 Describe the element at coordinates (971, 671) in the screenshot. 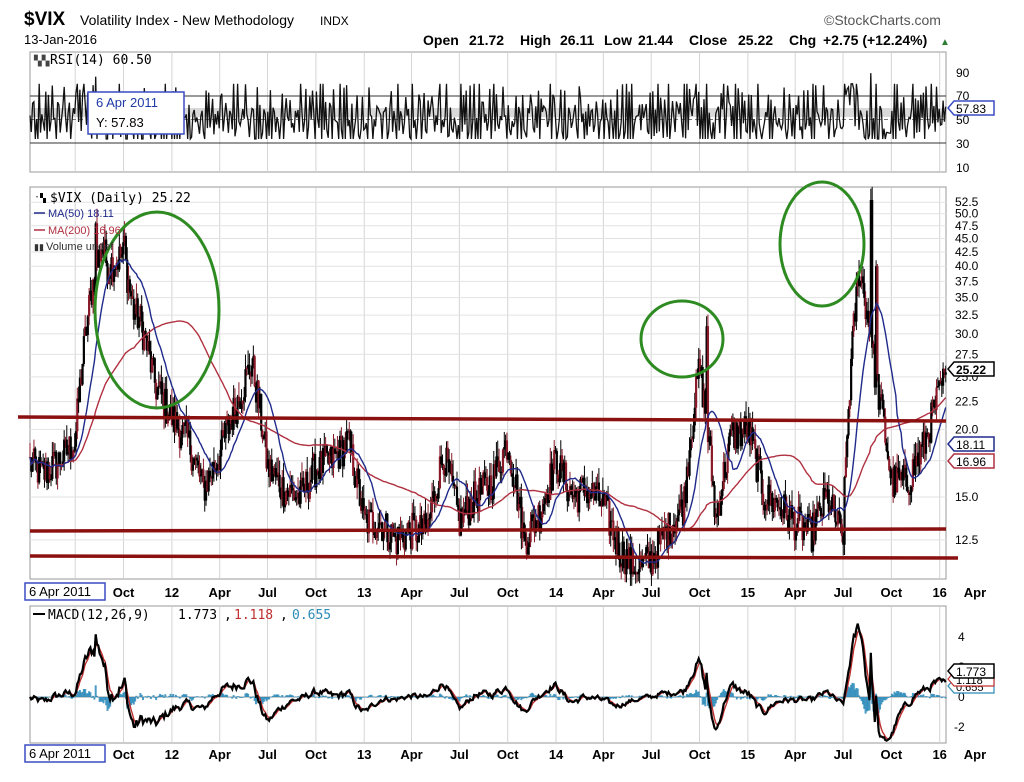

I see `macd-tag` at that location.